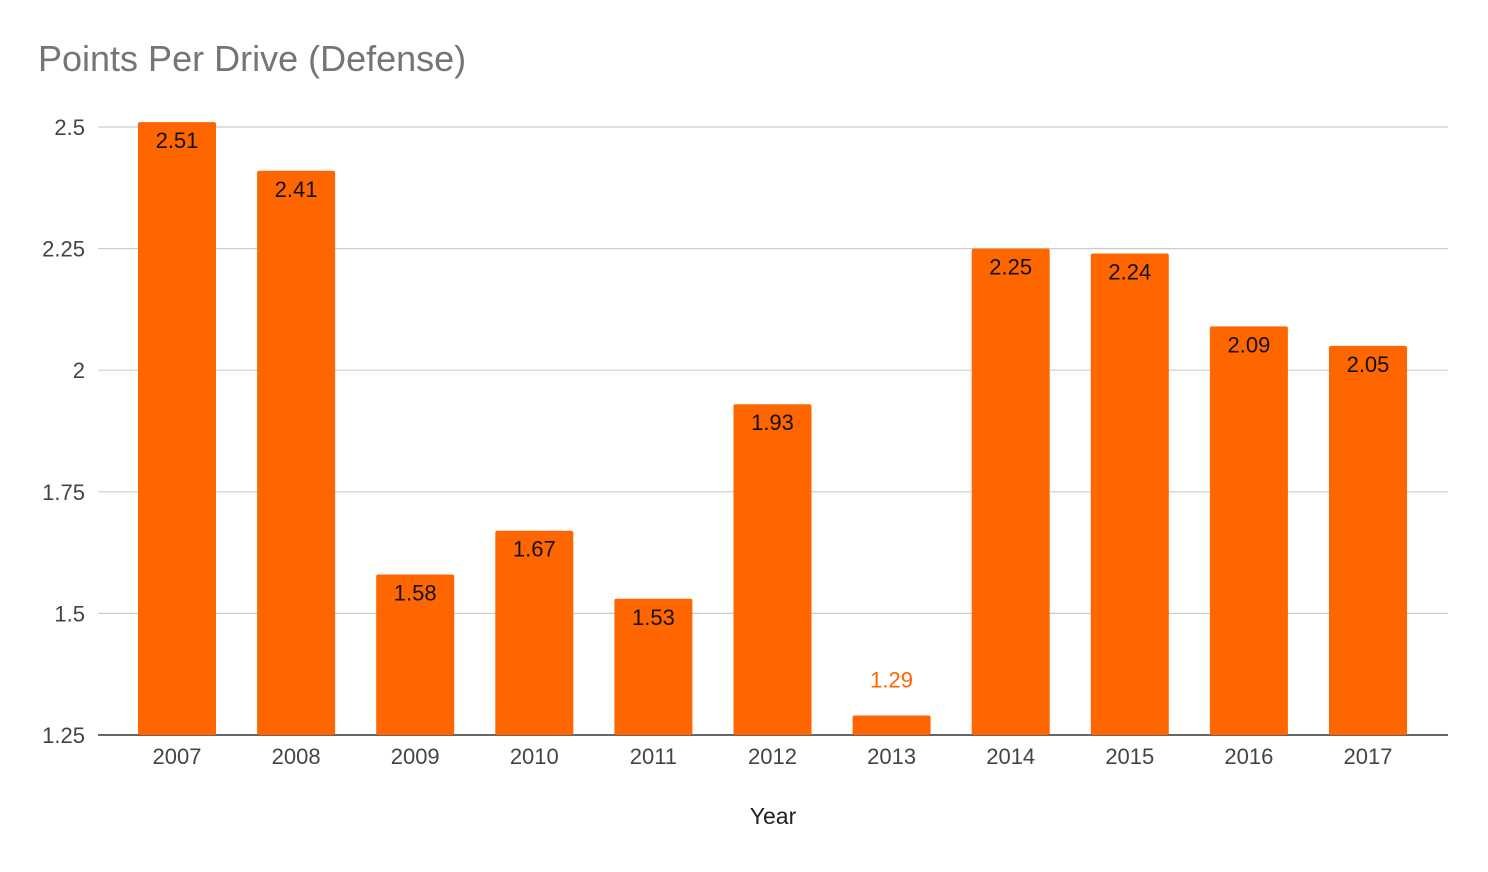 The width and height of the screenshot is (1488, 872). What do you see at coordinates (177, 756) in the screenshot?
I see `x-tick-label: 2007` at bounding box center [177, 756].